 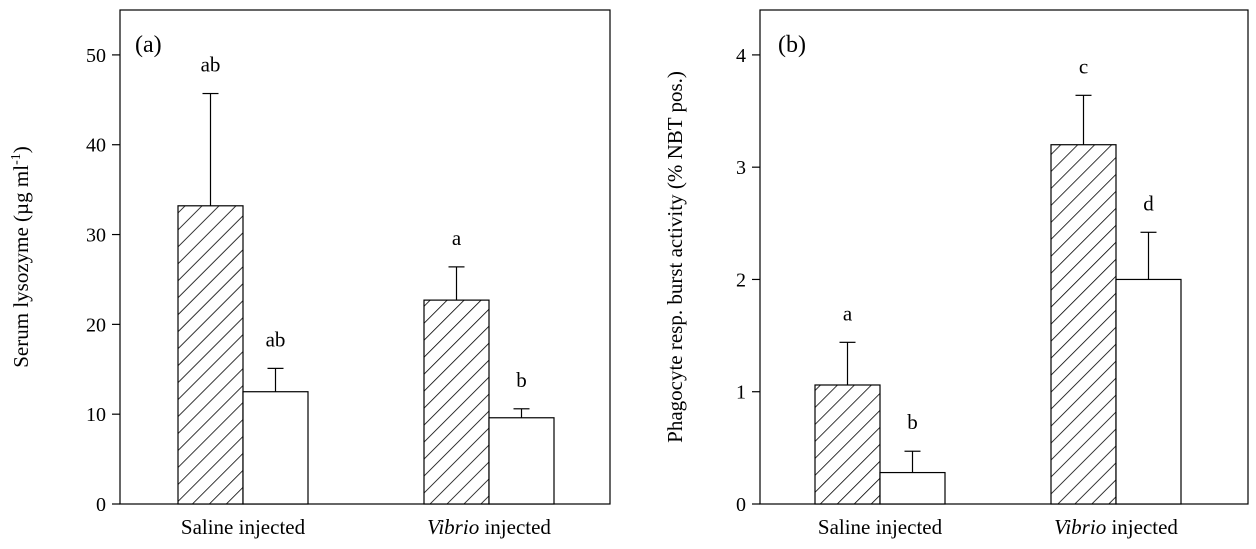 I want to click on y-axis-label: Serum lysozyme (µg ml-1), so click(x=21, y=257).